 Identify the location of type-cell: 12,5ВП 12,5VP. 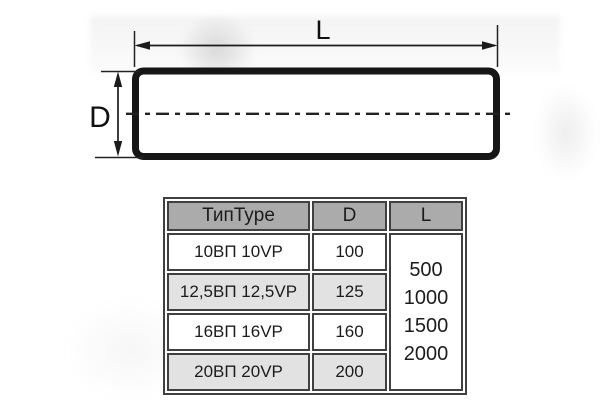
(238, 292).